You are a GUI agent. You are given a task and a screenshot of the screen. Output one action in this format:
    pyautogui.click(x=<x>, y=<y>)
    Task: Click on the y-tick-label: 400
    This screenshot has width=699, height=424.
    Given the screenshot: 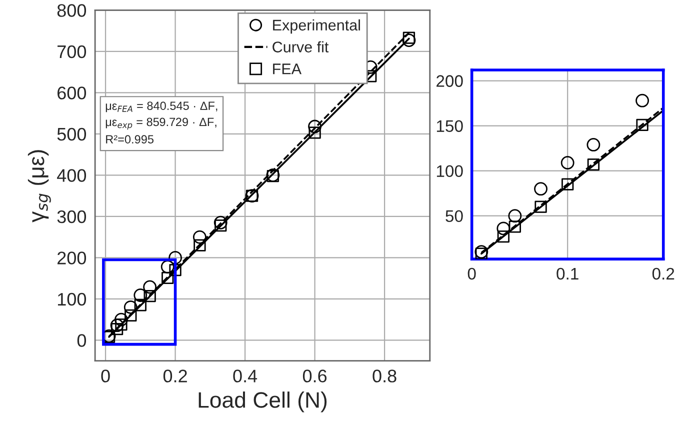 What is the action you would take?
    pyautogui.click(x=71, y=175)
    